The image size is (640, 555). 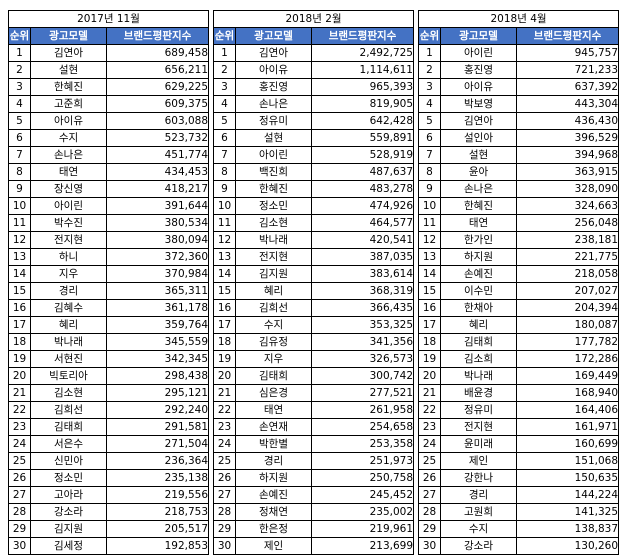 I want to click on rank-cell: 20, so click(x=224, y=376).